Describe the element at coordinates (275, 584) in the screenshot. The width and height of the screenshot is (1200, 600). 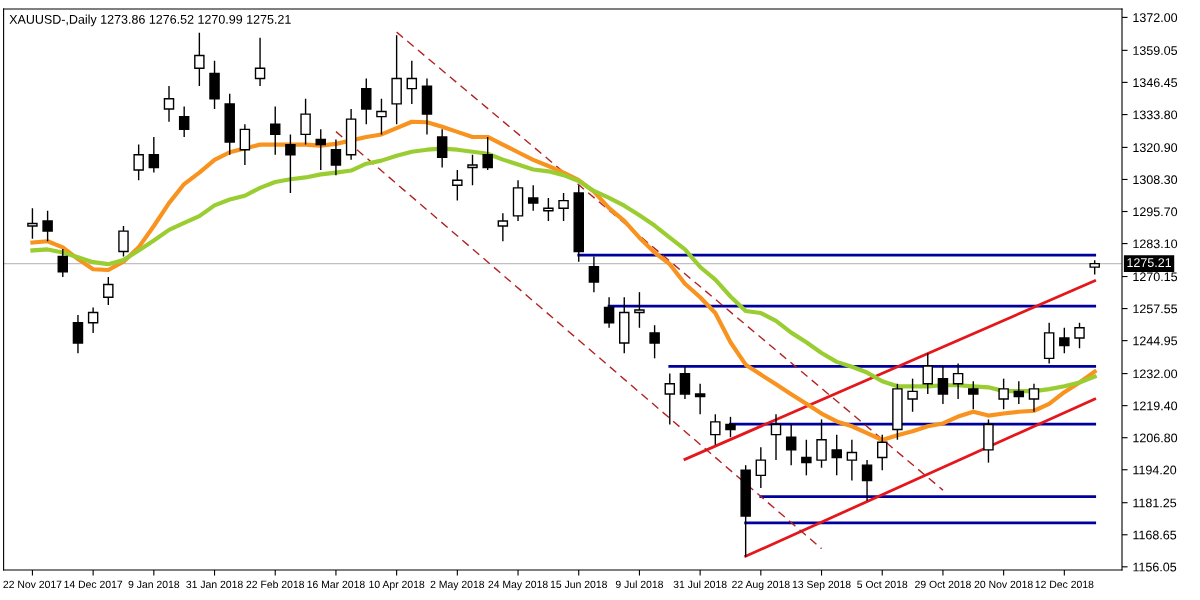
I see `x-tick-label: 22 Feb 2018` at that location.